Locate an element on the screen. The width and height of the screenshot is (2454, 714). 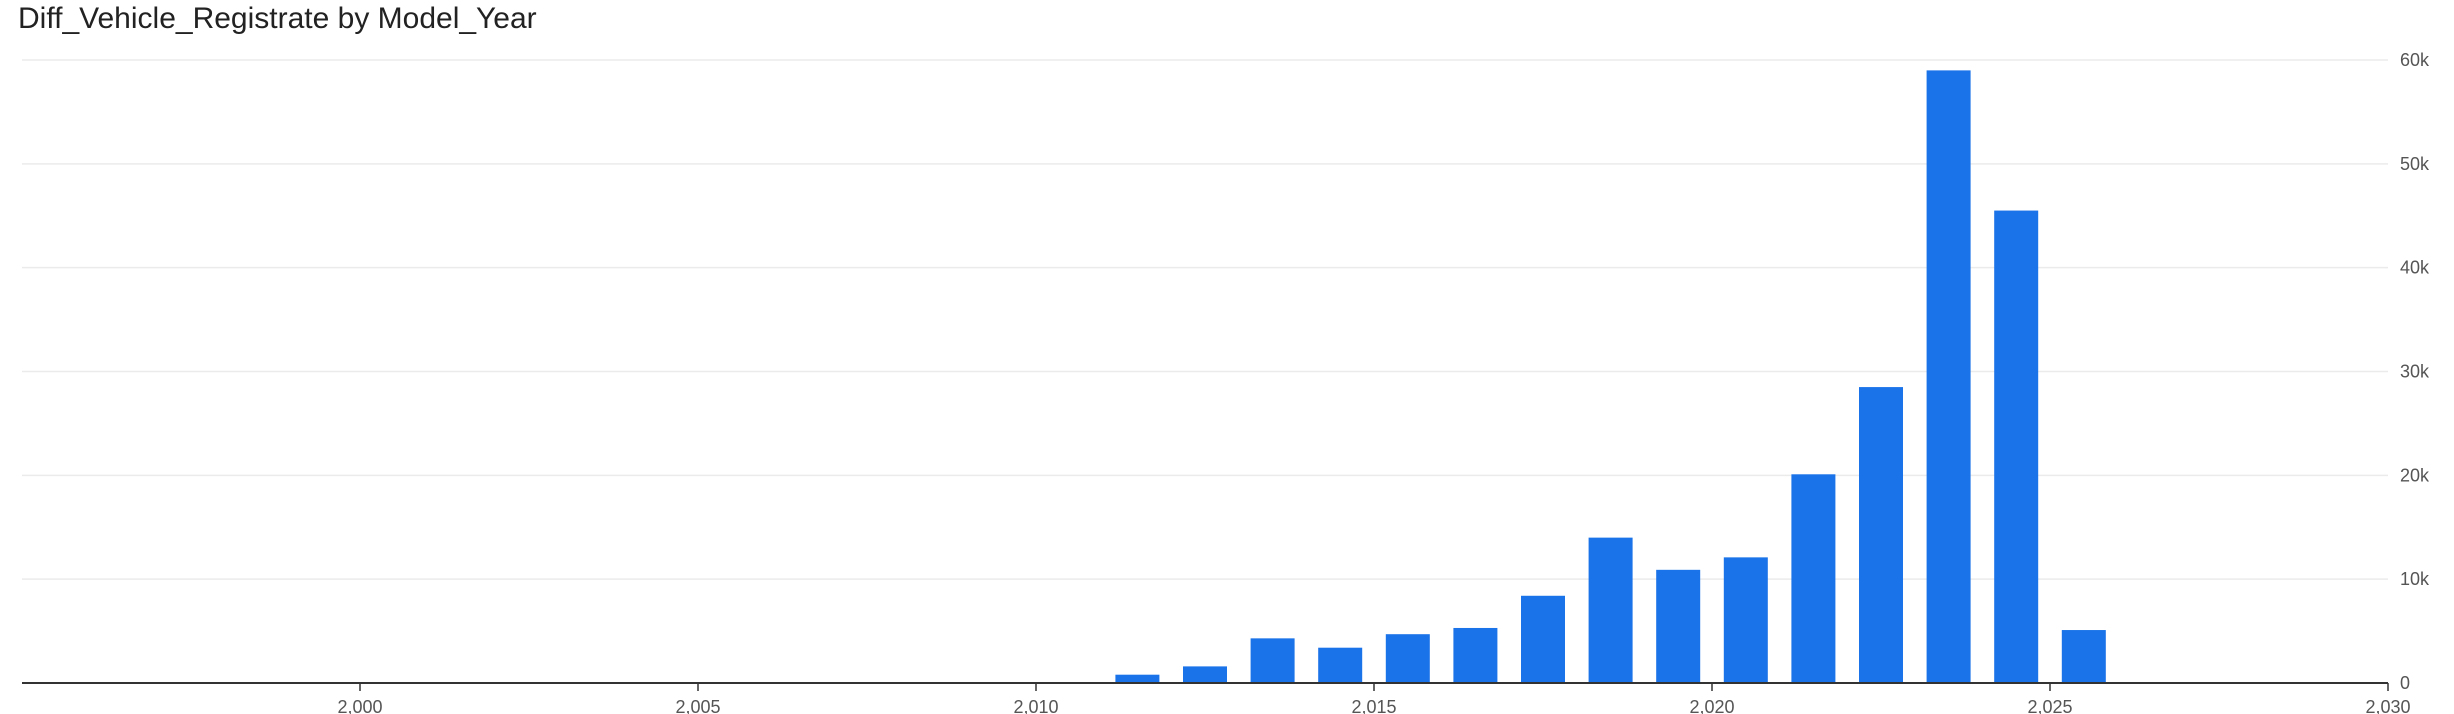
chart-title: Diff_Vehicle_Registrate by Model_Year is located at coordinates (277, 18).